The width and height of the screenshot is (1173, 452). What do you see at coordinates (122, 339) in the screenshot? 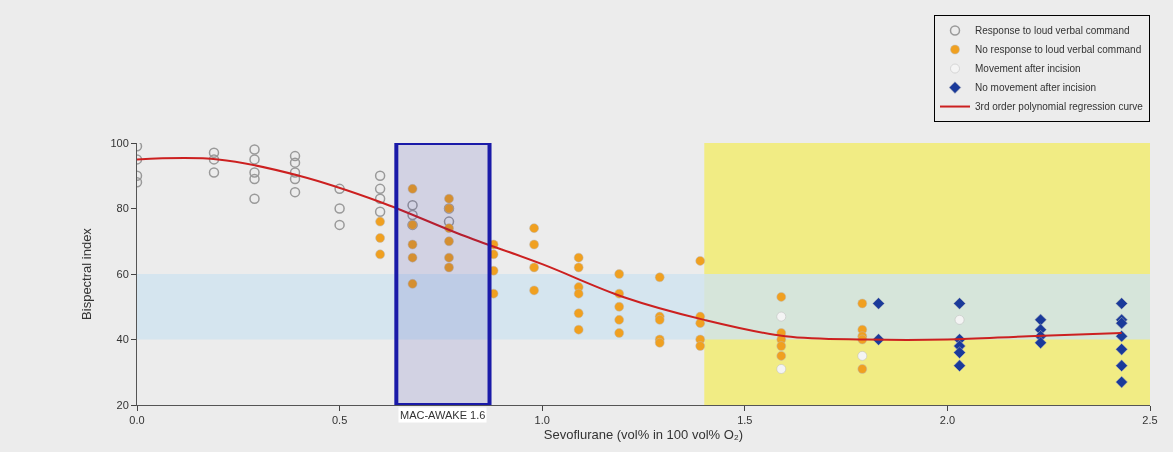
I see `y-tick-label: 40` at bounding box center [122, 339].